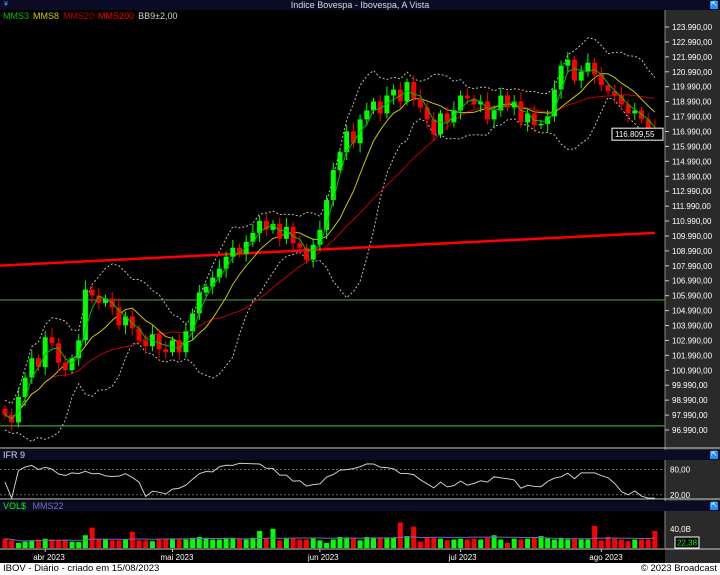 Image resolution: width=720 pixels, height=575 pixels. Describe the element at coordinates (15, 506) in the screenshot. I see `volume-title: VOL$` at that location.